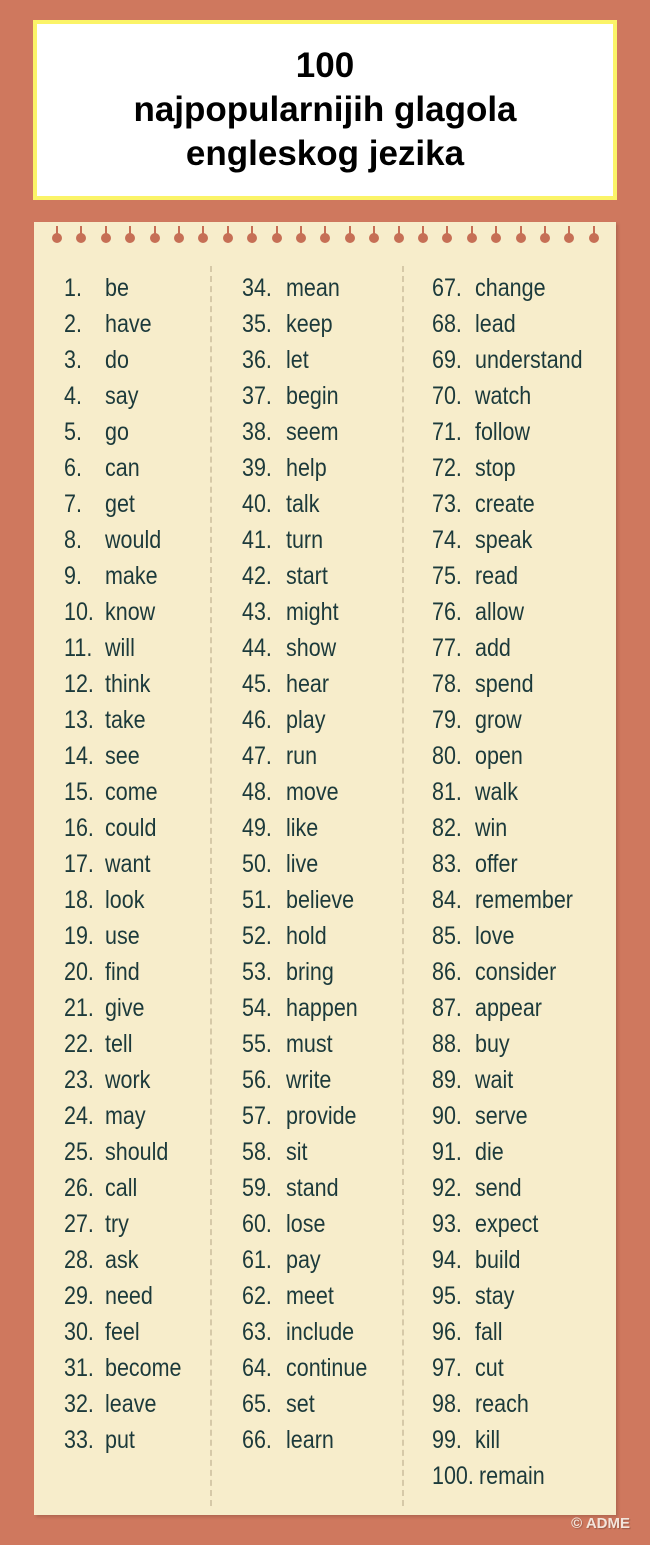  I want to click on verb-word: make, so click(131, 576).